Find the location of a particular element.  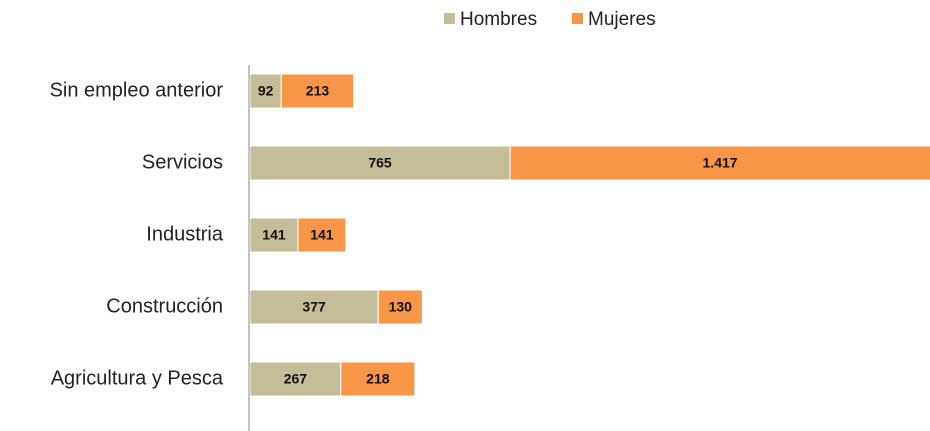

data-label: 92 is located at coordinates (266, 91).